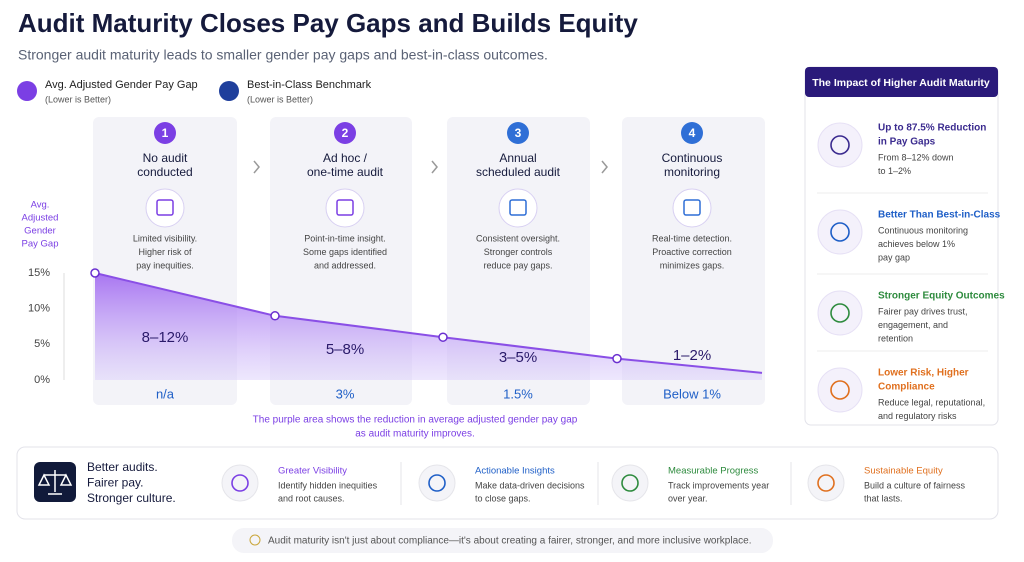 Image resolution: width=1024 pixels, height=562 pixels. What do you see at coordinates (931, 402) in the screenshot?
I see `impact-item-description: Reduce legal, reputational,` at bounding box center [931, 402].